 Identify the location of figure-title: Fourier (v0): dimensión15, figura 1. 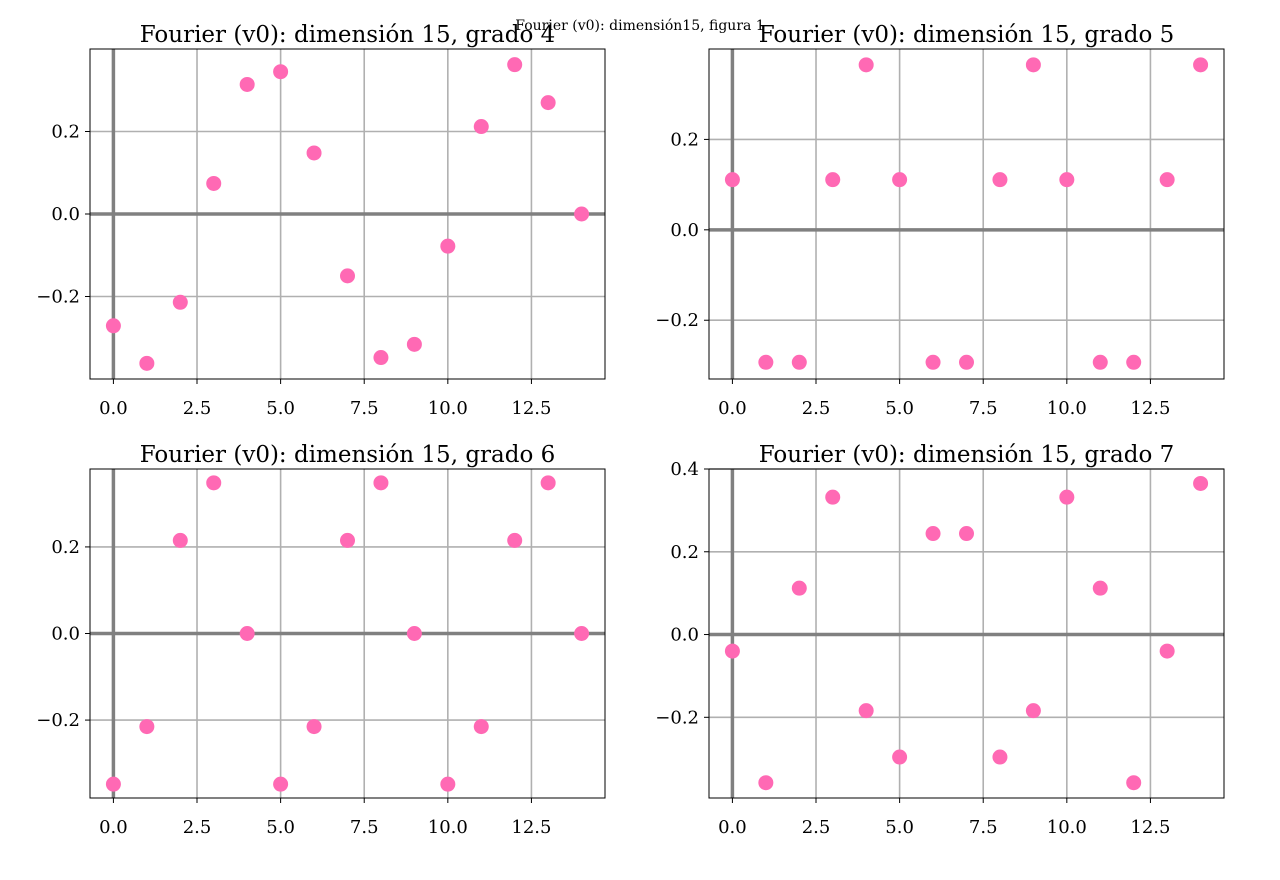
(639, 26).